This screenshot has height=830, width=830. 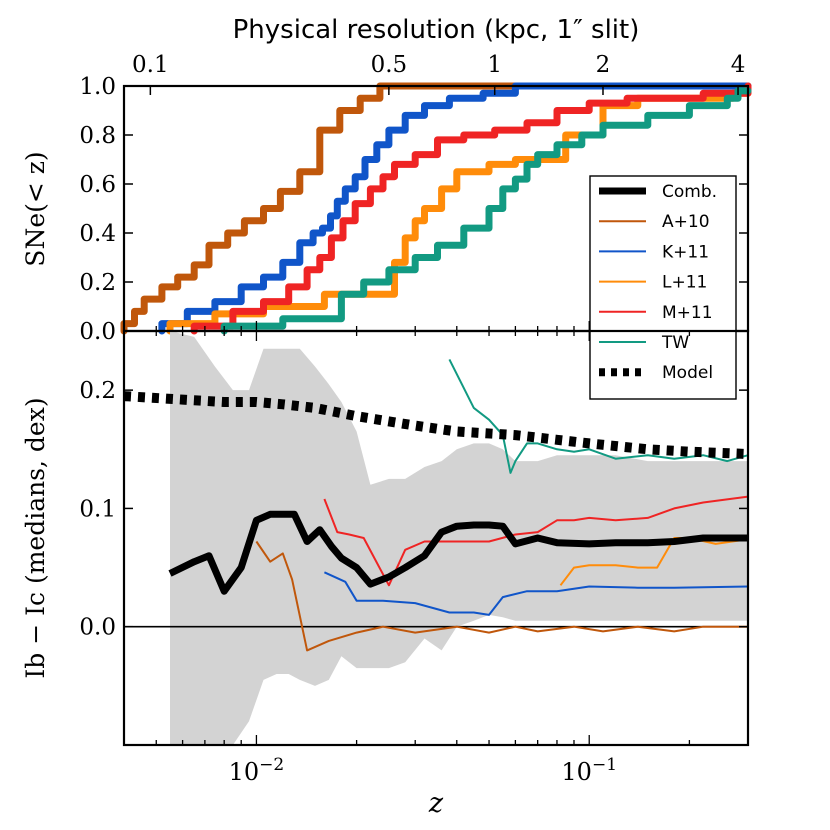 What do you see at coordinates (97, 628) in the screenshot?
I see `bottom-y-tick-label: 0.0` at bounding box center [97, 628].